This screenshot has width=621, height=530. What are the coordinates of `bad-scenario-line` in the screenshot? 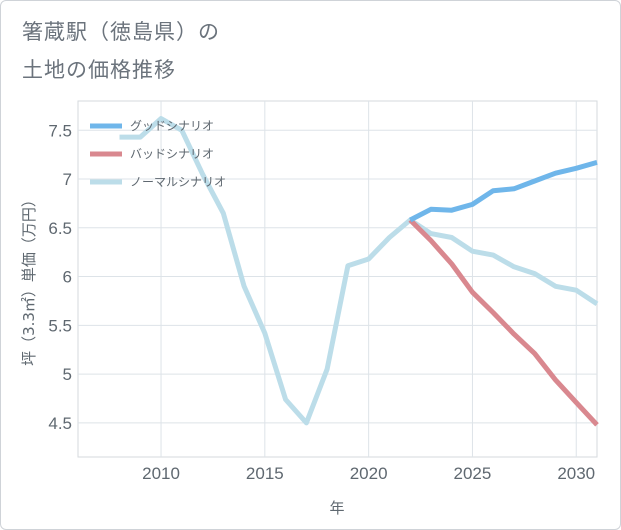 It's located at (503, 322).